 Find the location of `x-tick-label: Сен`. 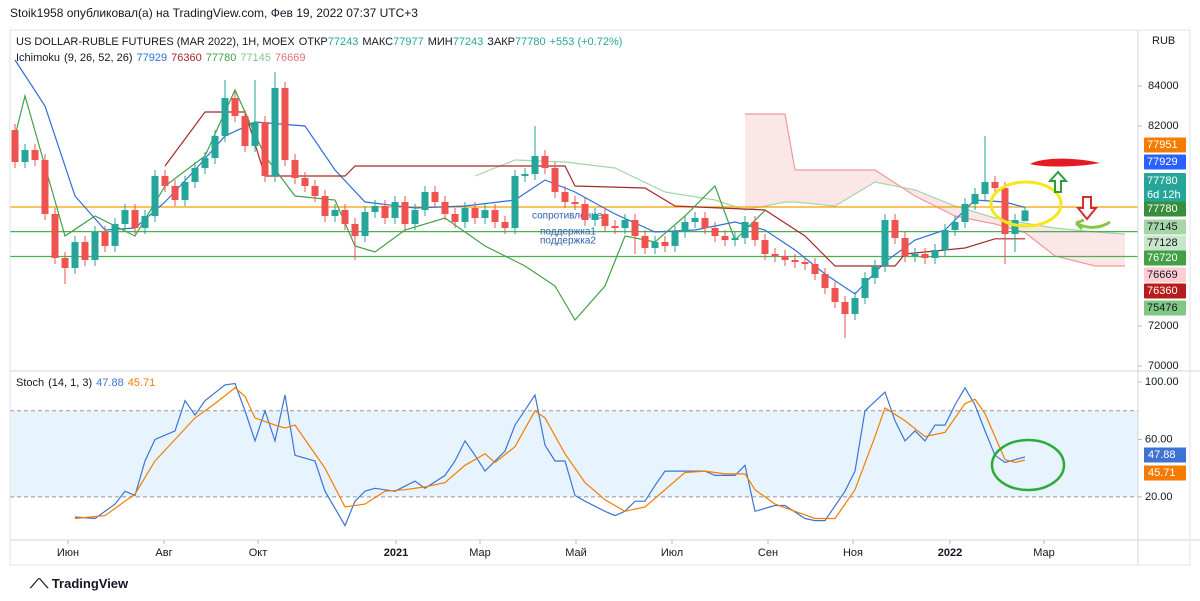

x-tick-label: Сен is located at coordinates (768, 553).